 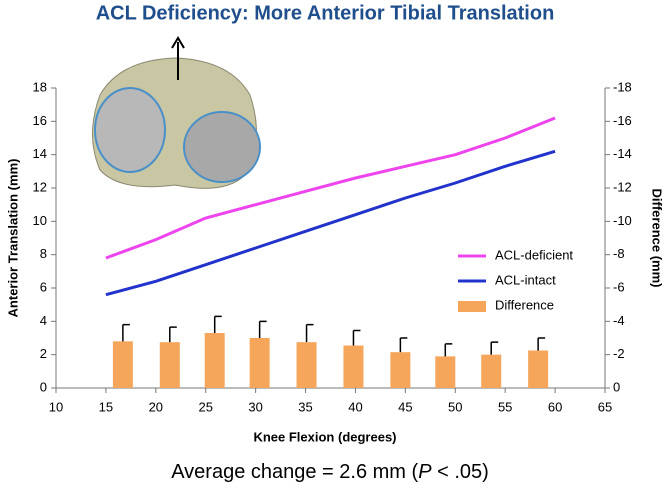 I want to click on y-tick-label: 4, so click(x=43, y=320).